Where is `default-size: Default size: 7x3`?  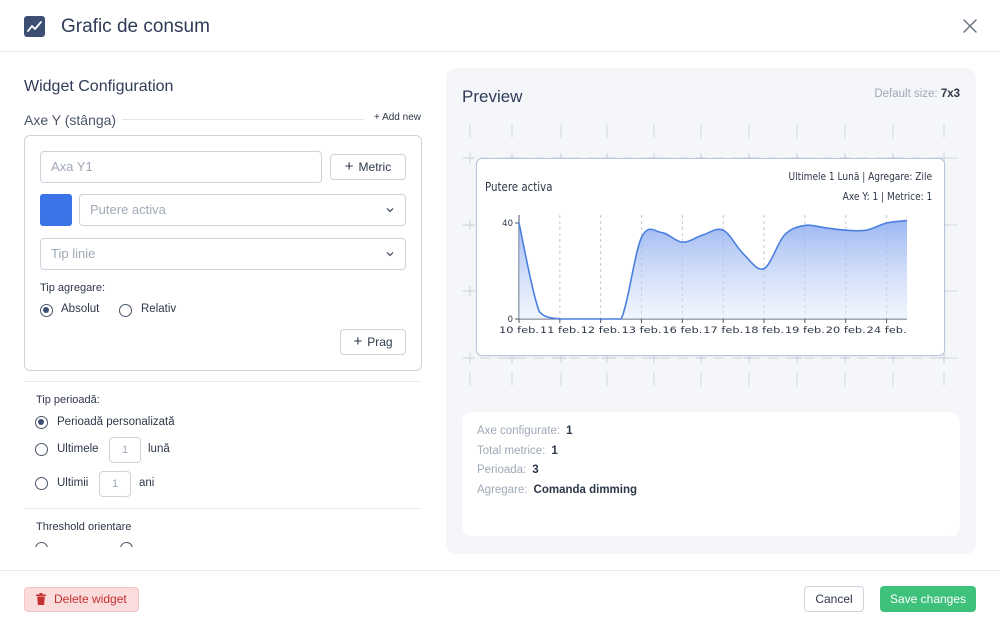 default-size: Default size: 7x3 is located at coordinates (917, 94).